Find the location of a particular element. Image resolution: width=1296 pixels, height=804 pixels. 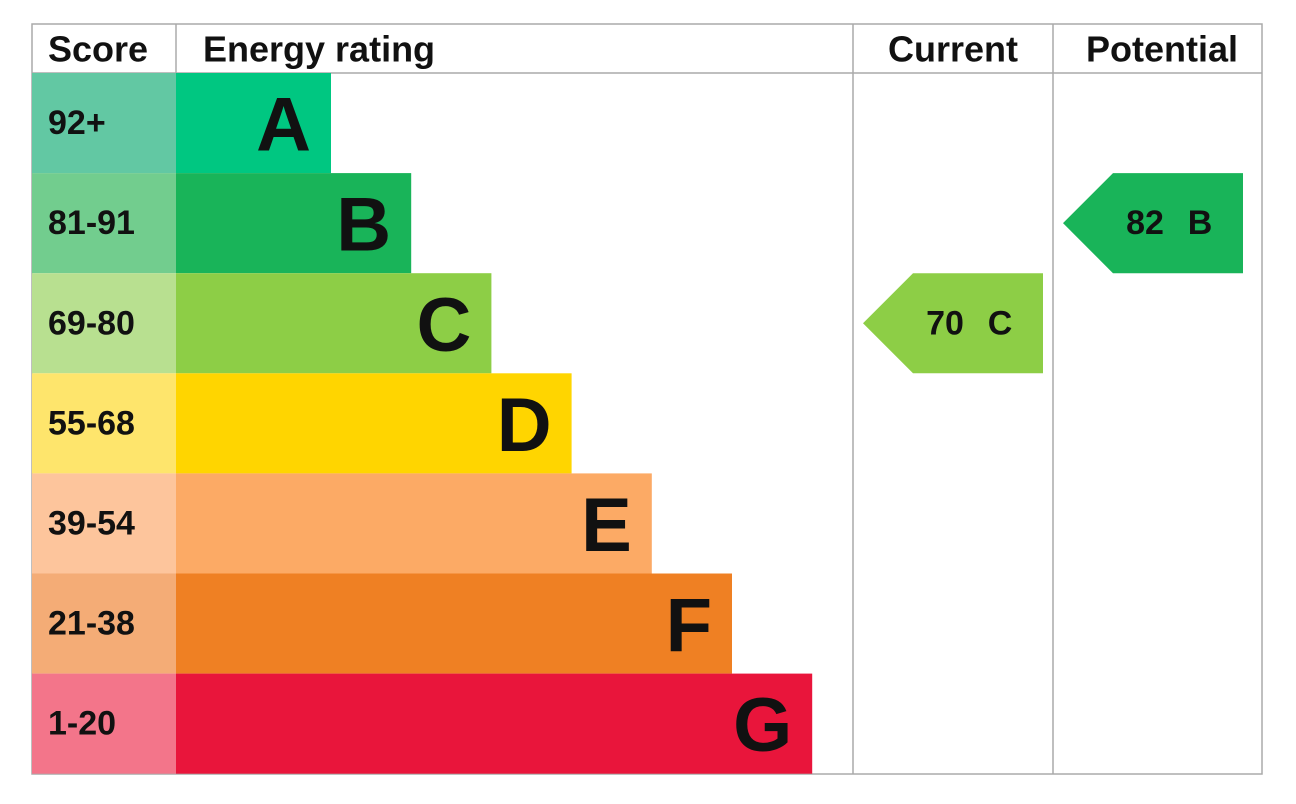

band-letter: E is located at coordinates (606, 525).